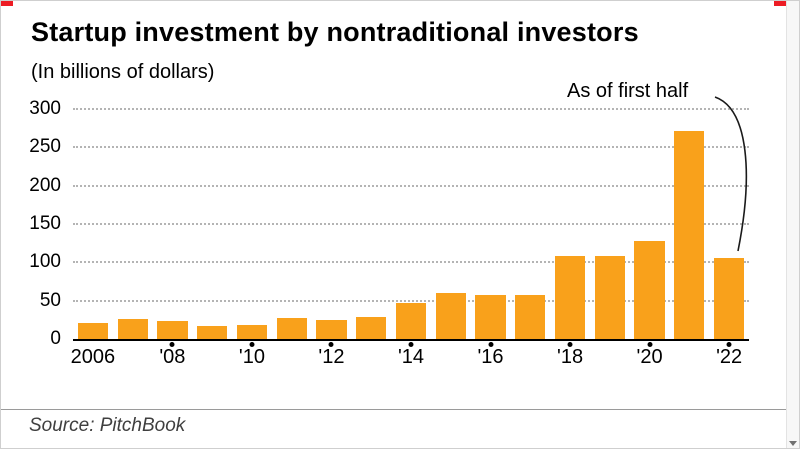  Describe the element at coordinates (649, 289) in the screenshot. I see `bar-2020` at that location.